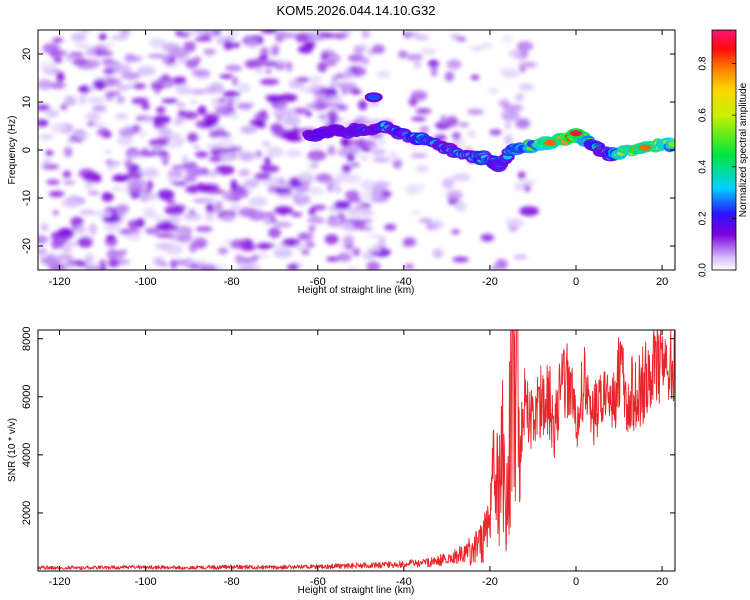  What do you see at coordinates (662, 282) in the screenshot?
I see `spectrogram-x-tick-label: 20` at bounding box center [662, 282].